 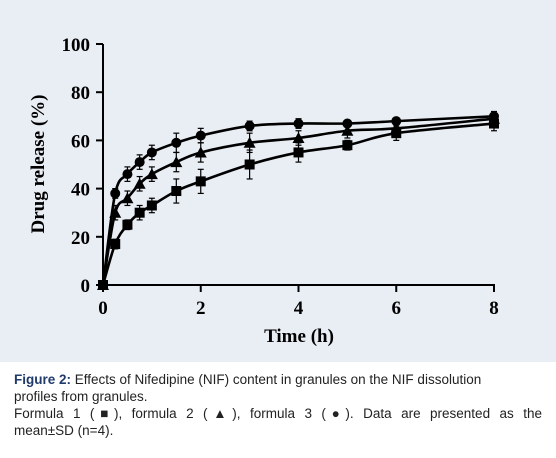 I want to click on y-tick-label: 0, so click(x=86, y=286).